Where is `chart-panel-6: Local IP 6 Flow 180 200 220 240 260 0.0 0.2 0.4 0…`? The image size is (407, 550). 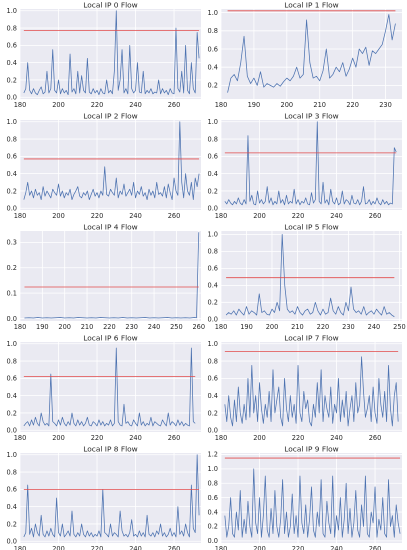
chart-panel-6: Local IP 6 Flow 180 200 220 240 260 0.0 0.2 0.4 0… is located at coordinates (104, 388).